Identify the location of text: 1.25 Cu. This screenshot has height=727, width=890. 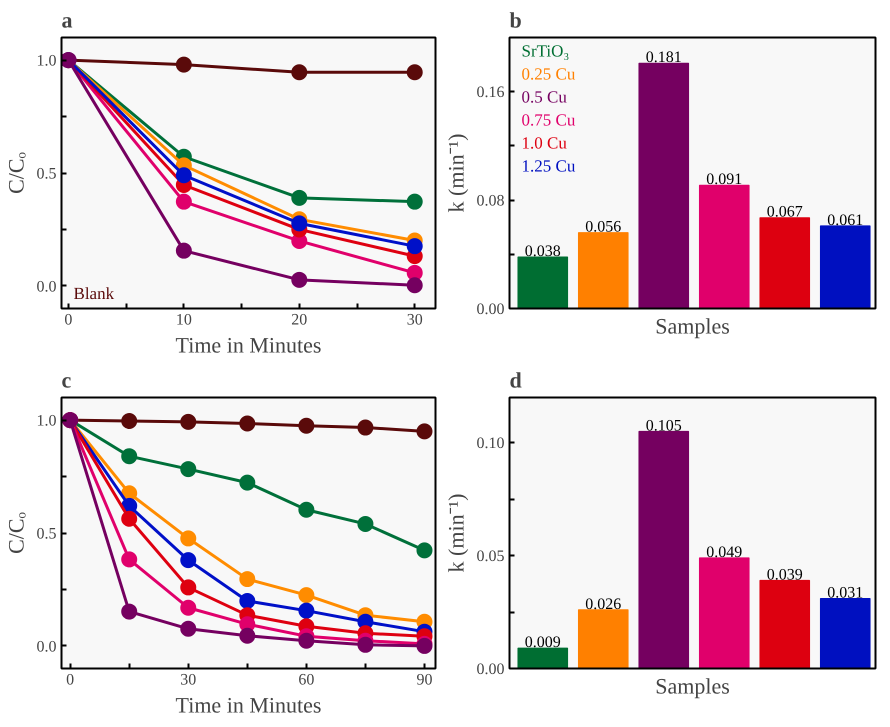
(549, 166).